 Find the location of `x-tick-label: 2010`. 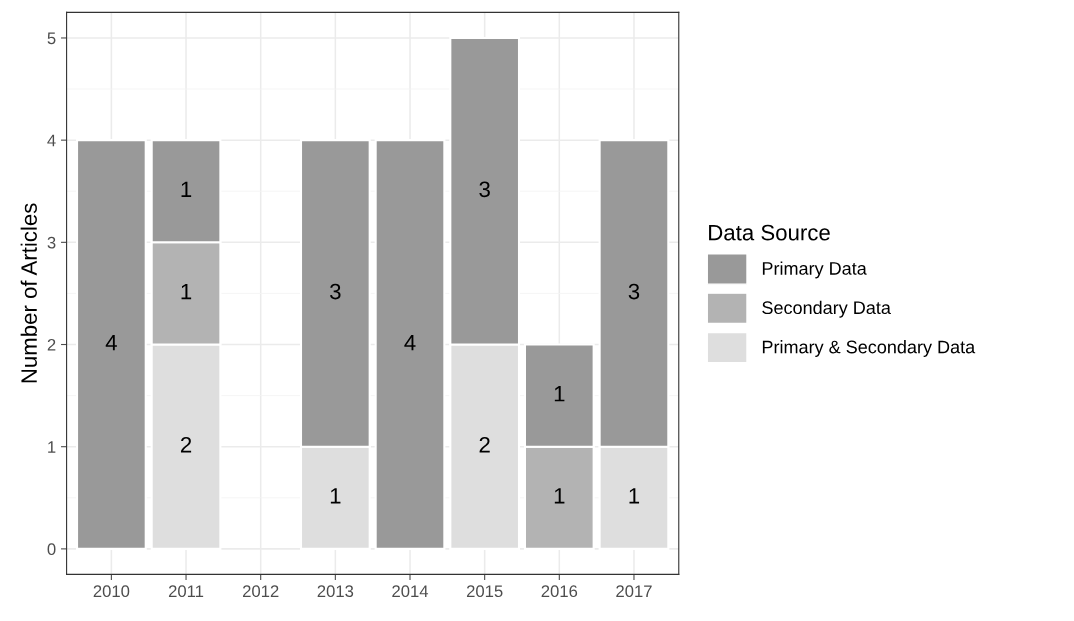

x-tick-label: 2010 is located at coordinates (111, 591).